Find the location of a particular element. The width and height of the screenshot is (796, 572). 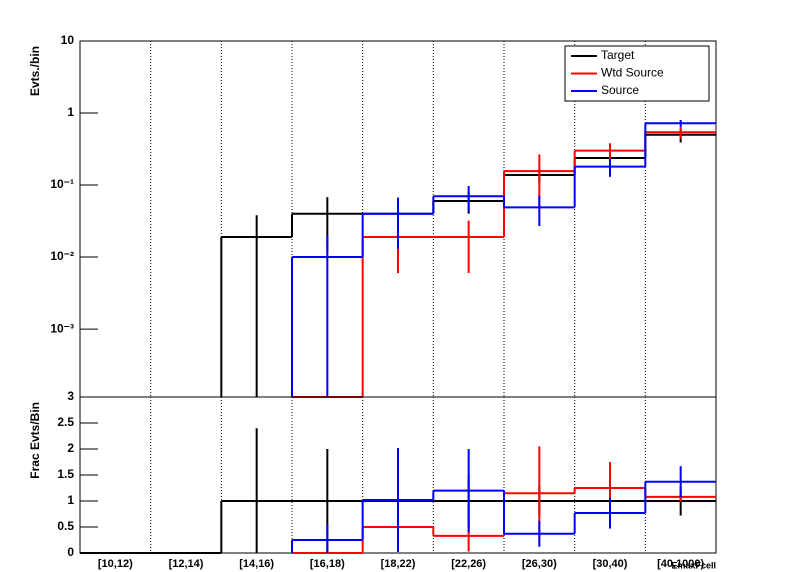

x-tick-label: [14,16) is located at coordinates (256, 564).